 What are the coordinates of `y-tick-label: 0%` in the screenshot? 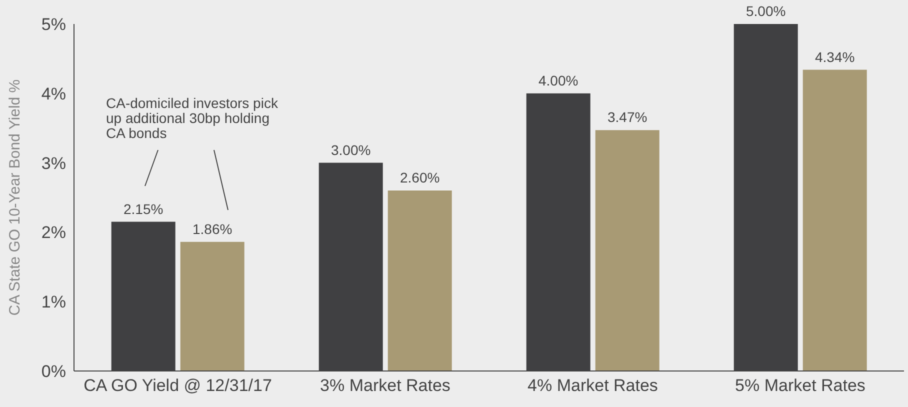 It's located at (53, 372).